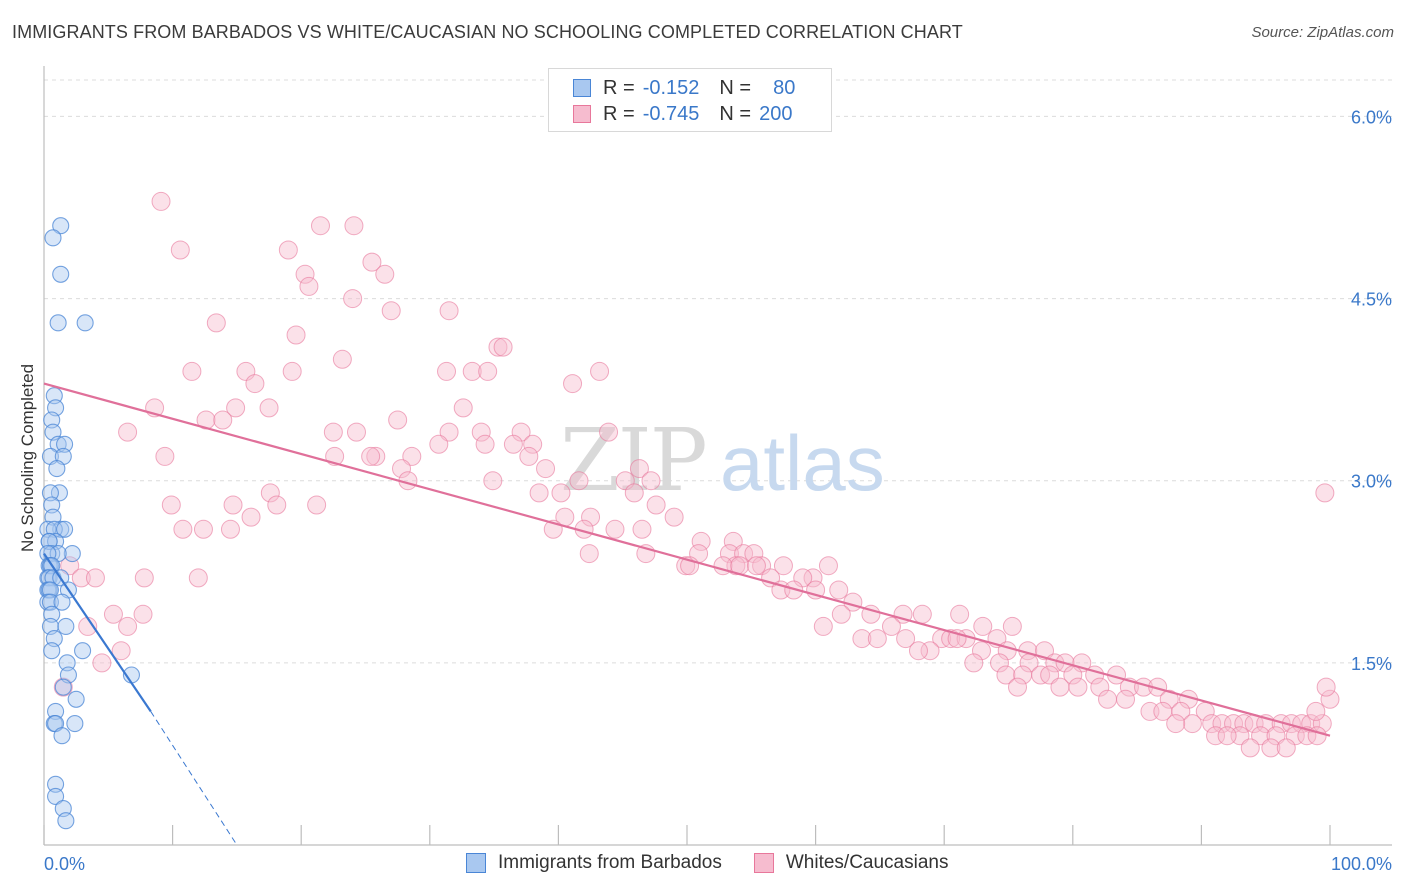 Image resolution: width=1406 pixels, height=892 pixels. I want to click on series-immigrants-barbados, so click(89, 523).